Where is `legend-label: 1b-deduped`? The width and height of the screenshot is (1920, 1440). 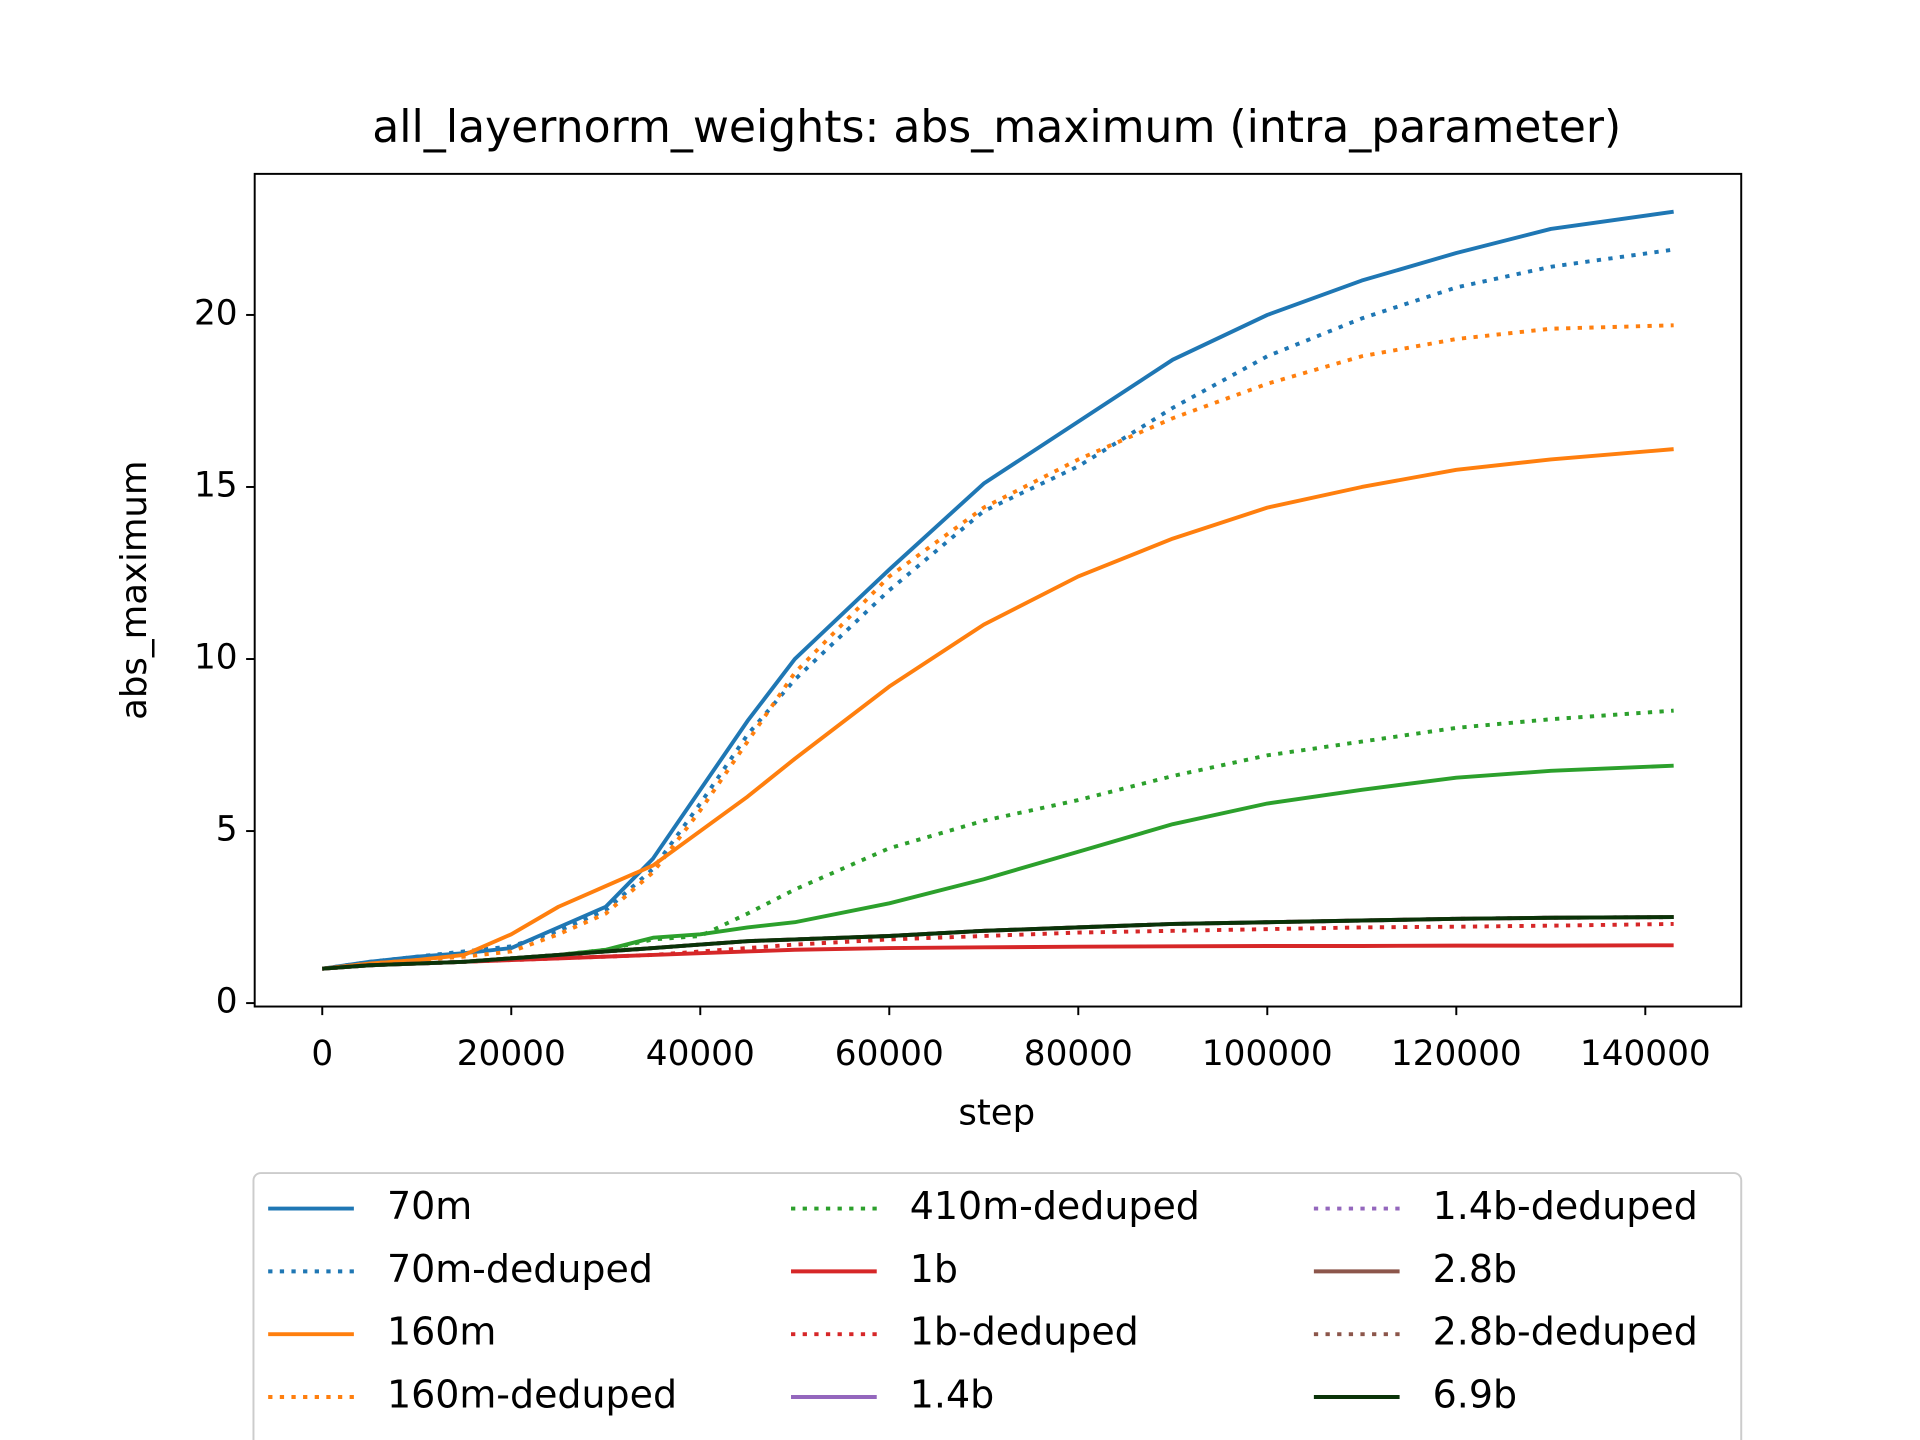 legend-label: 1b-deduped is located at coordinates (1024, 1332).